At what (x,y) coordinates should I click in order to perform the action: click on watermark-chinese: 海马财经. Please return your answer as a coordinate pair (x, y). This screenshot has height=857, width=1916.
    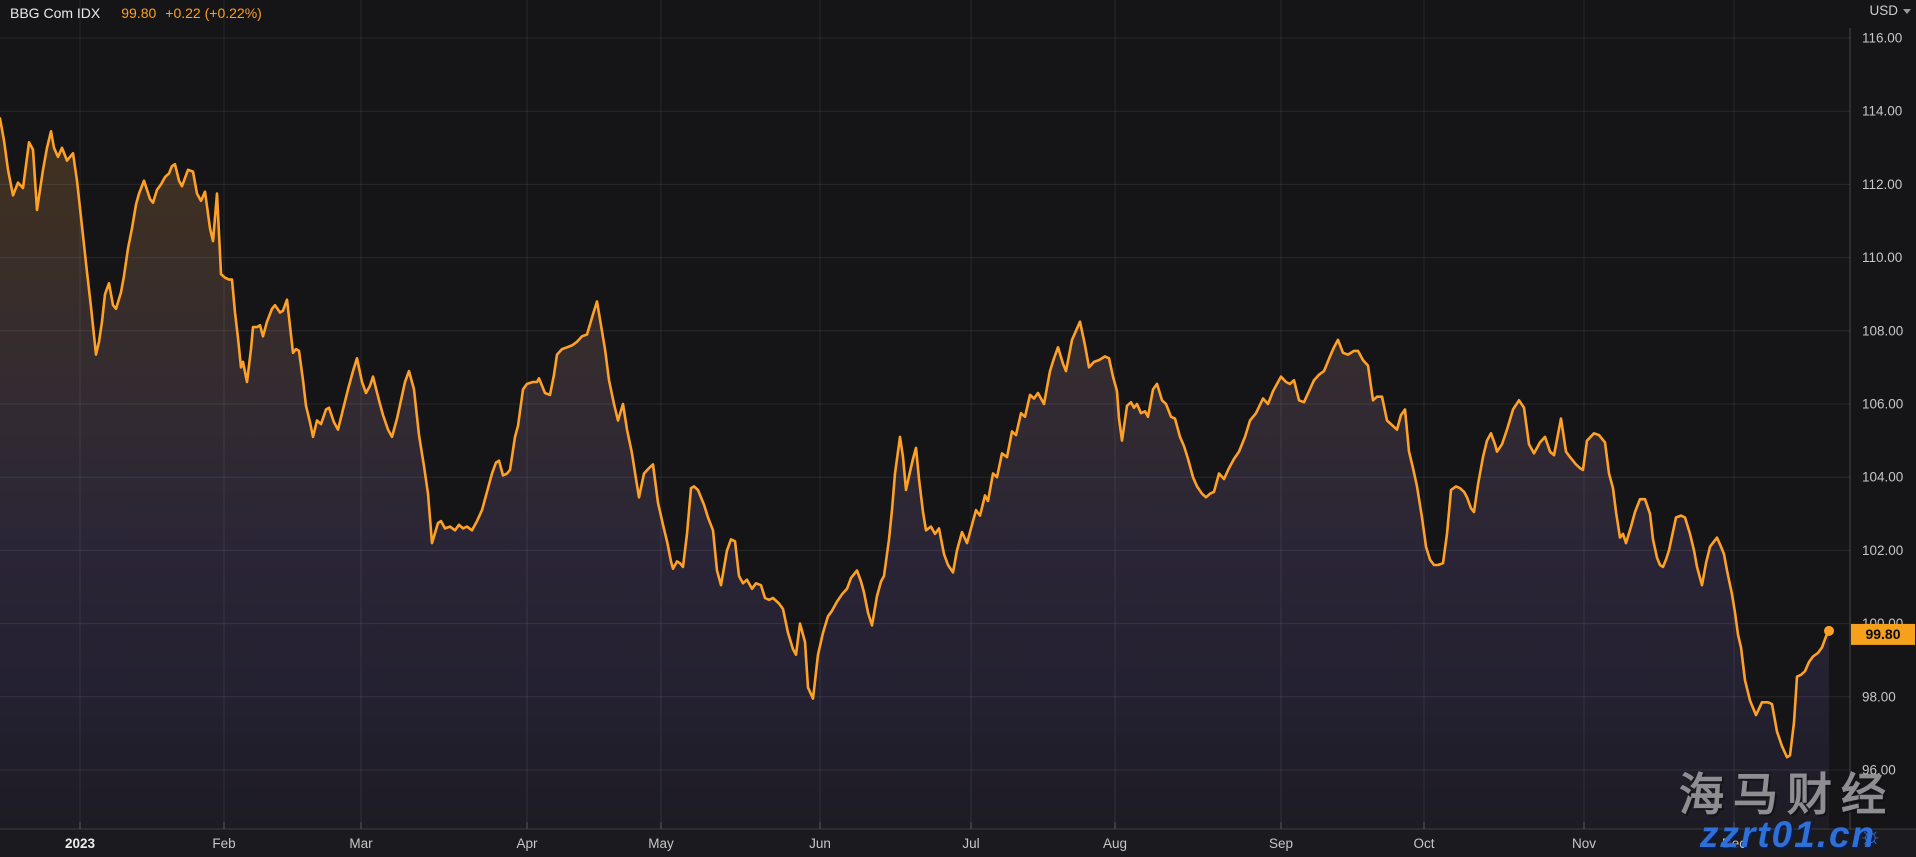
    Looking at the image, I should click on (1786, 794).